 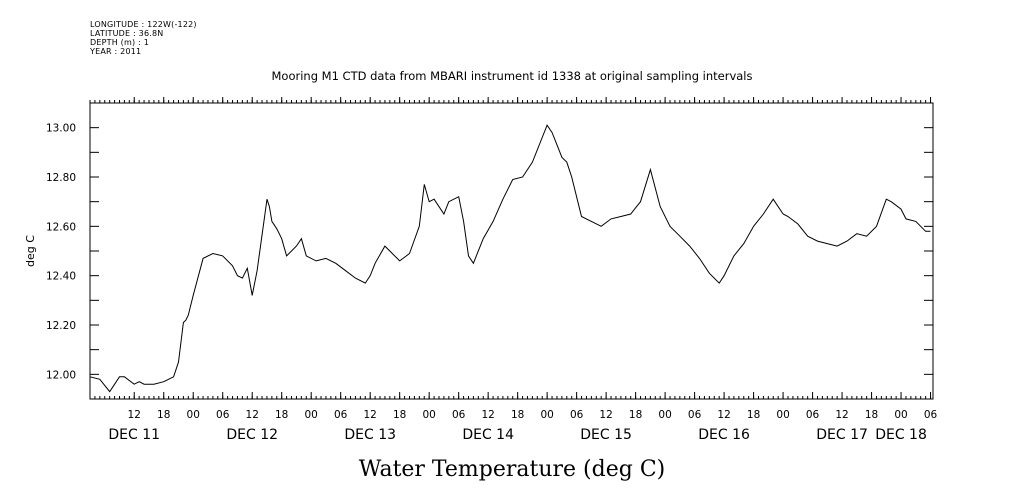 What do you see at coordinates (143, 24) in the screenshot?
I see `longitude-label: LONGITUDE : 122W(-122)` at bounding box center [143, 24].